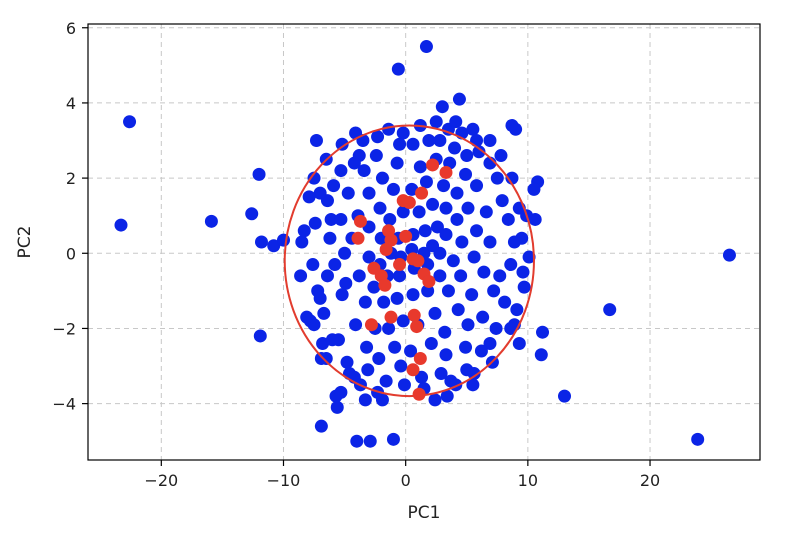 This screenshot has width=798, height=534. What do you see at coordinates (650, 480) in the screenshot?
I see `x-tick-label: 20` at bounding box center [650, 480].